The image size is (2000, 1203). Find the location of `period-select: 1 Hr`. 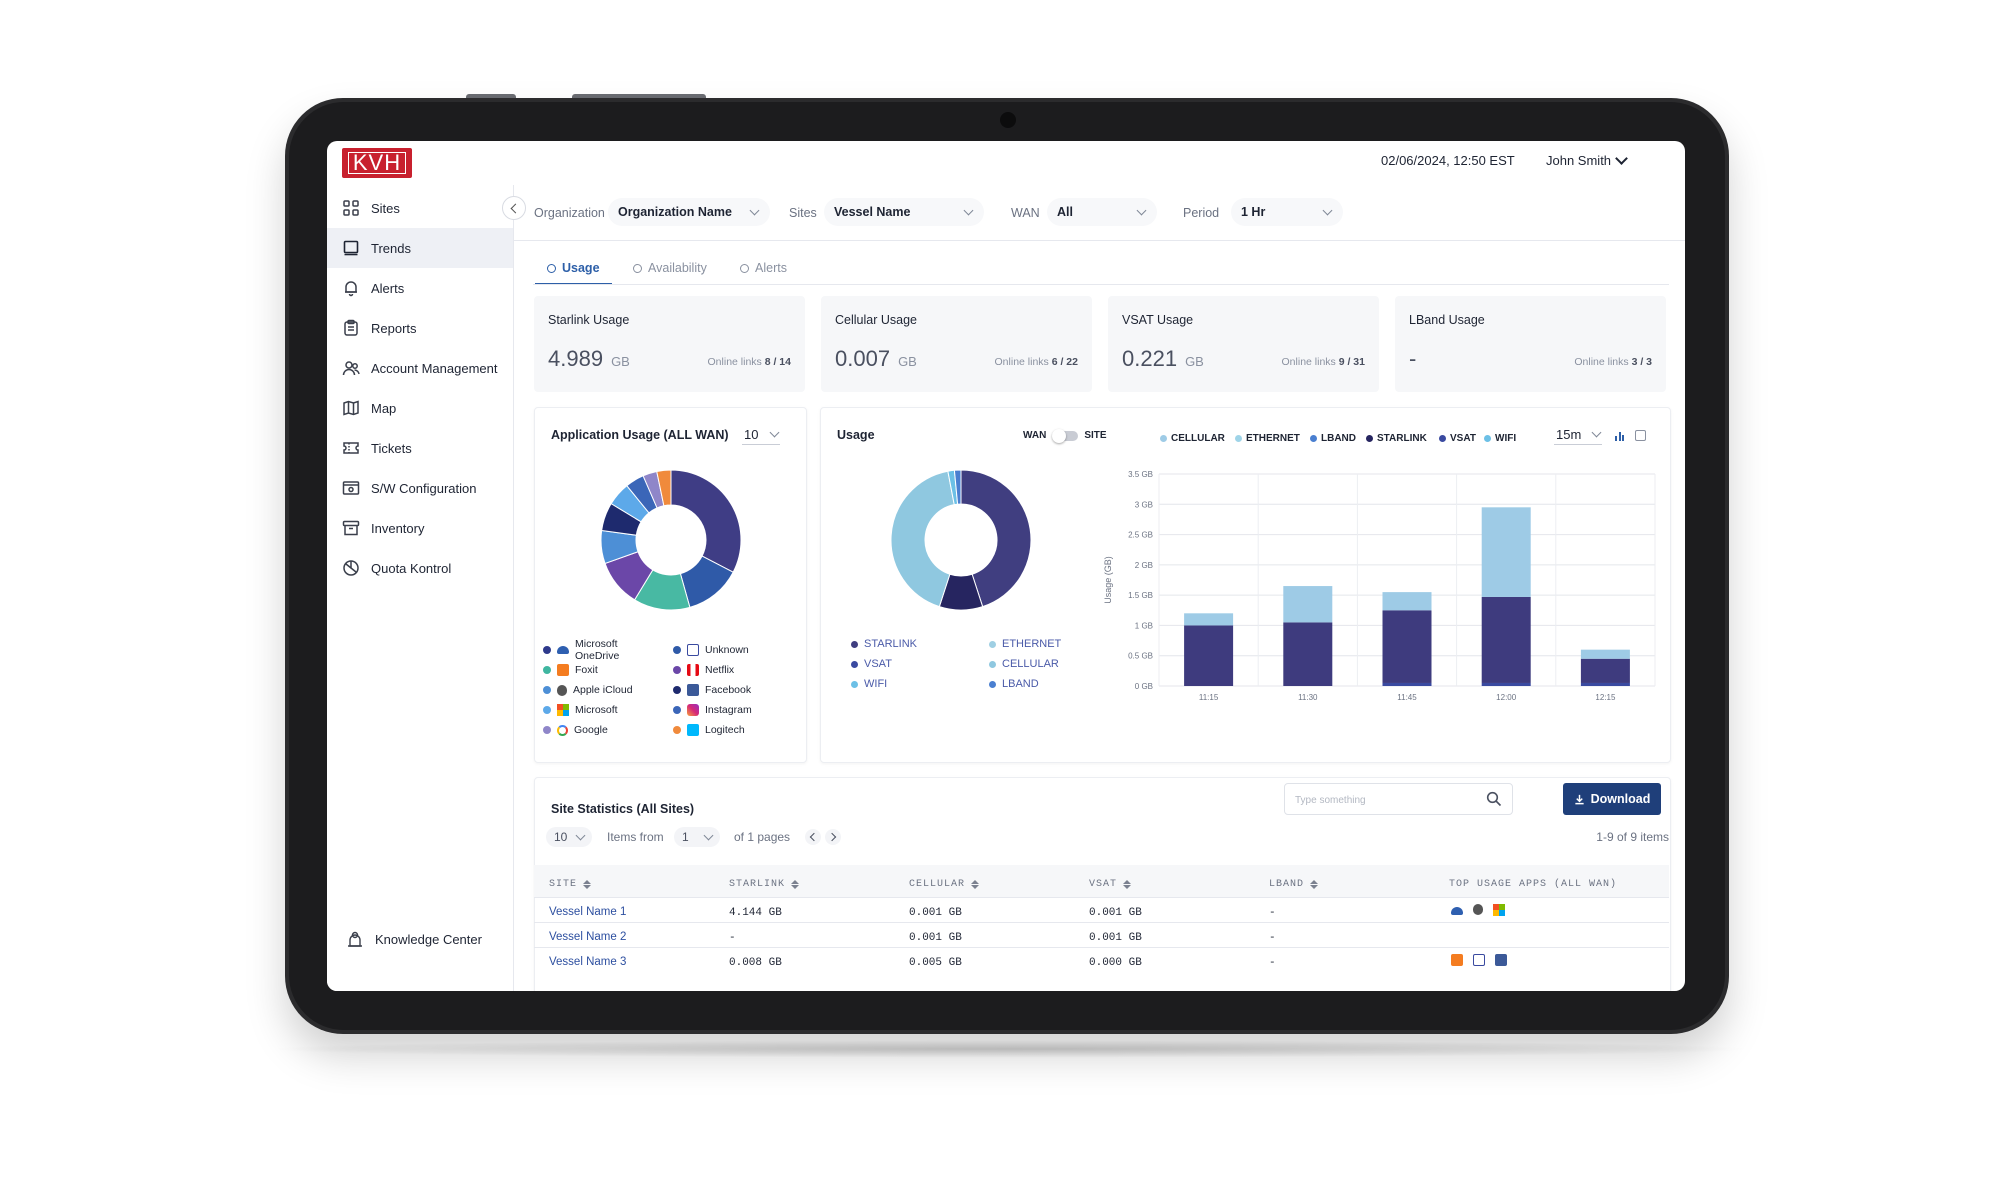

period-select: 1 Hr is located at coordinates (1287, 212).